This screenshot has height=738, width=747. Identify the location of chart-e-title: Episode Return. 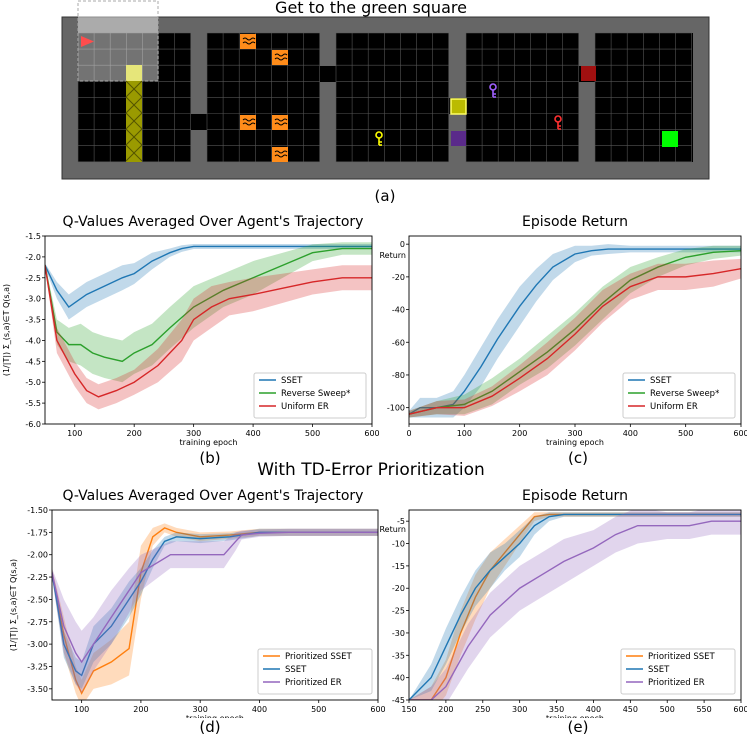
(575, 496).